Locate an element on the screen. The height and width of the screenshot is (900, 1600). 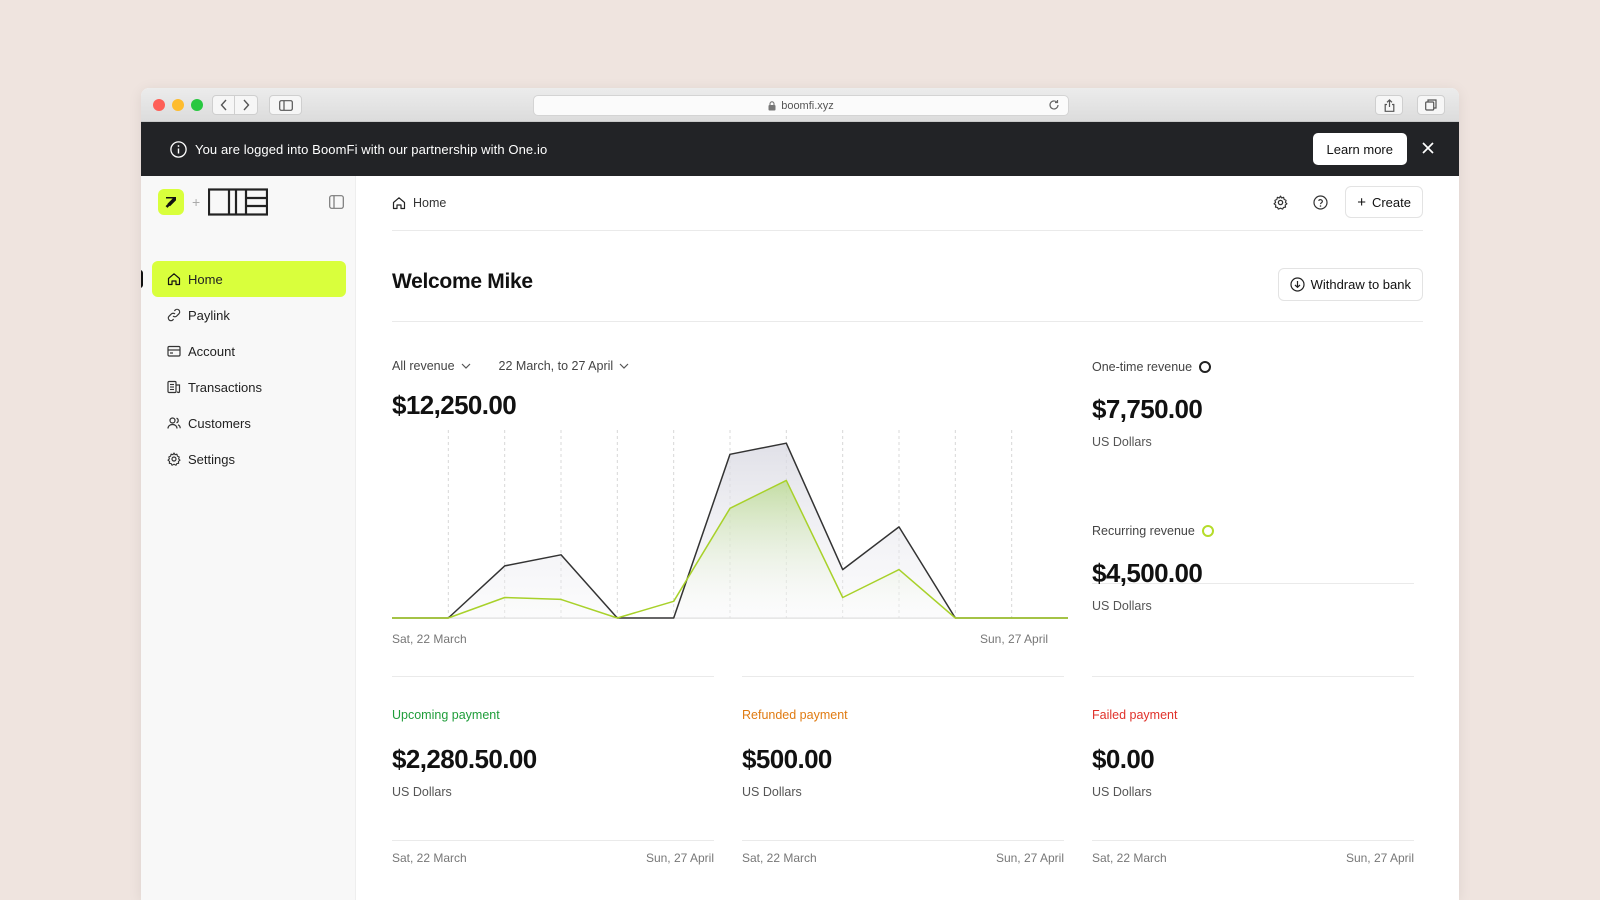
card-label: Failed payment is located at coordinates (1135, 715).